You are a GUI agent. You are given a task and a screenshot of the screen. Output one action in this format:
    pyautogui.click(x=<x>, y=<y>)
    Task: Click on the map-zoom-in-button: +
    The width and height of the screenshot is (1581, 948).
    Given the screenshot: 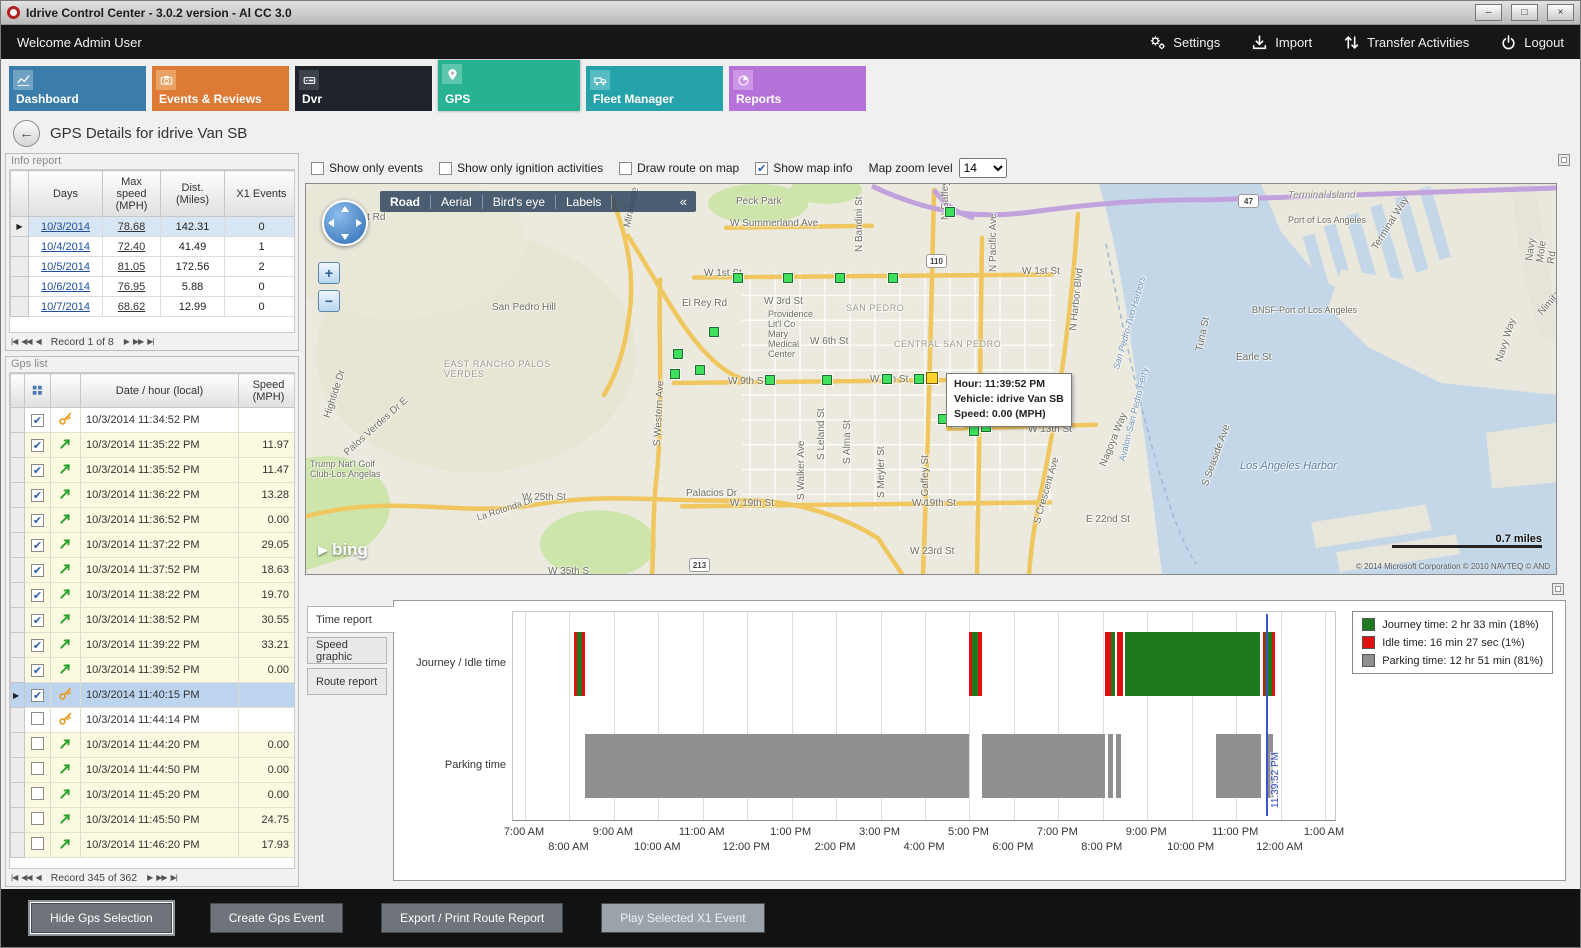 What is the action you would take?
    pyautogui.click(x=329, y=273)
    